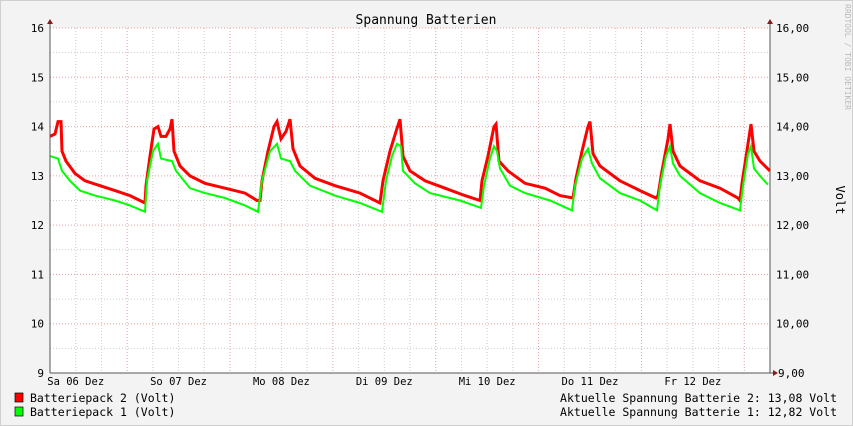 This screenshot has height=426, width=853. What do you see at coordinates (37, 274) in the screenshot?
I see `y-tick-label-left: 11` at bounding box center [37, 274].